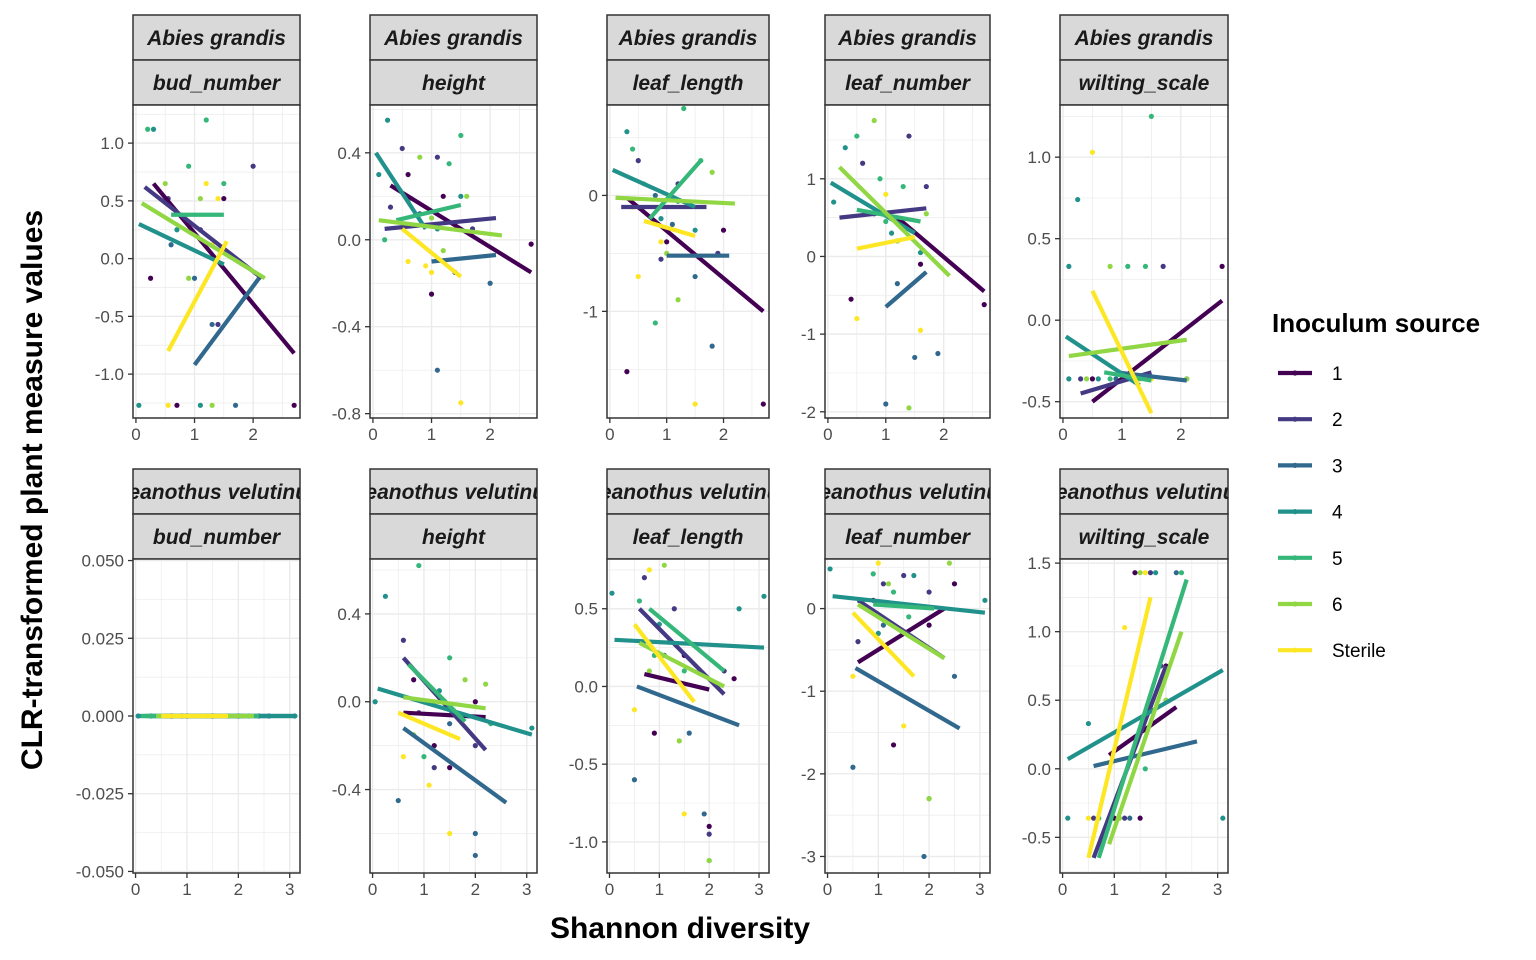  What do you see at coordinates (808, 334) in the screenshot?
I see `y-tick-label: -1` at bounding box center [808, 334].